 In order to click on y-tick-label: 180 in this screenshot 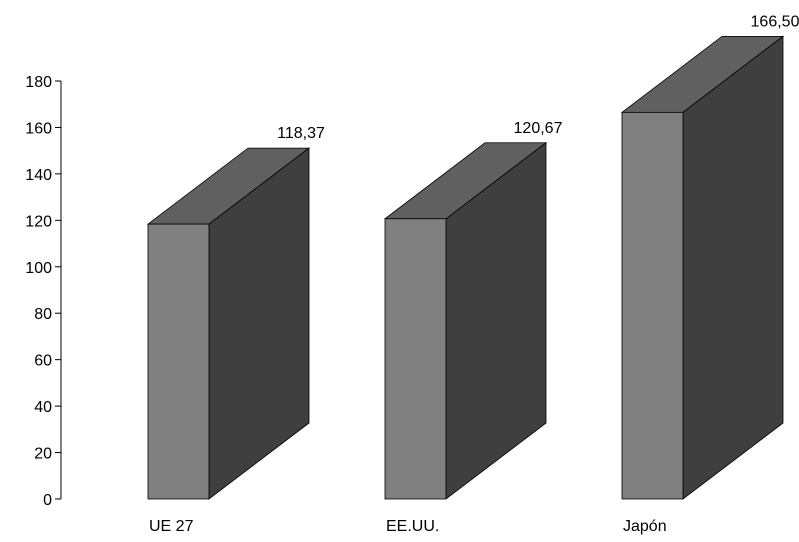, I will do `click(38, 82)`.